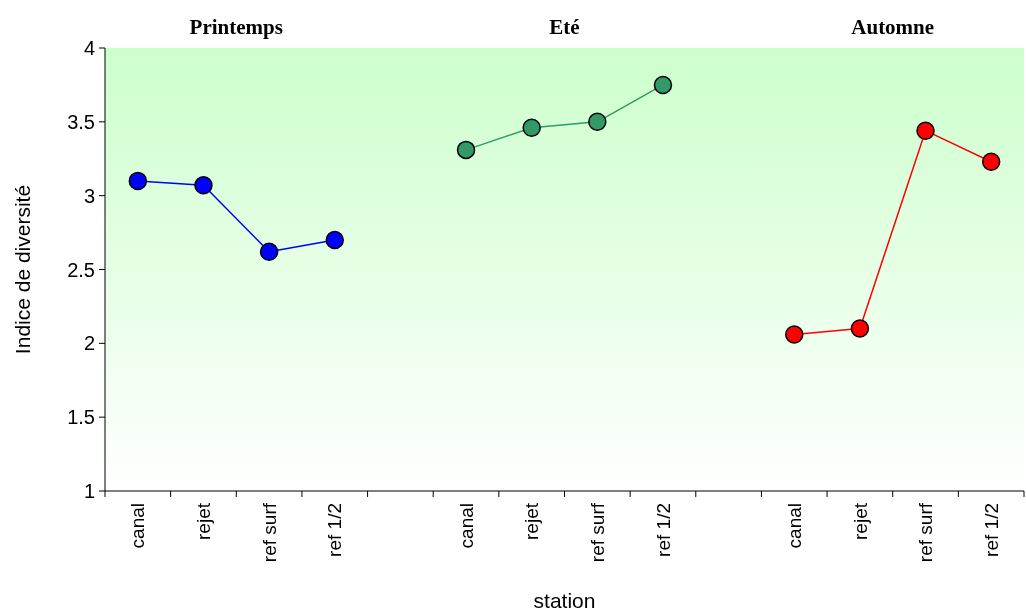 This screenshot has height=613, width=1026. I want to click on y-tick-label: 2.5, so click(81, 269).